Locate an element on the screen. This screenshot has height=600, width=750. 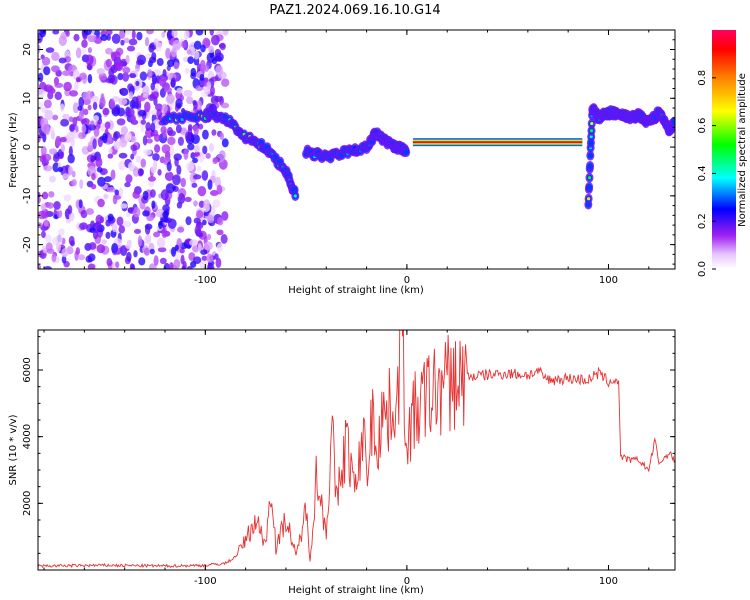
track-core is located at coordinates (589, 199).